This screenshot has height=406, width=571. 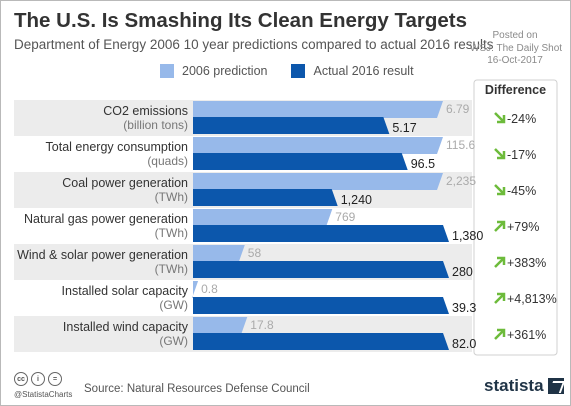 What do you see at coordinates (209, 289) in the screenshot?
I see `value-label-prediction: 0.8` at bounding box center [209, 289].